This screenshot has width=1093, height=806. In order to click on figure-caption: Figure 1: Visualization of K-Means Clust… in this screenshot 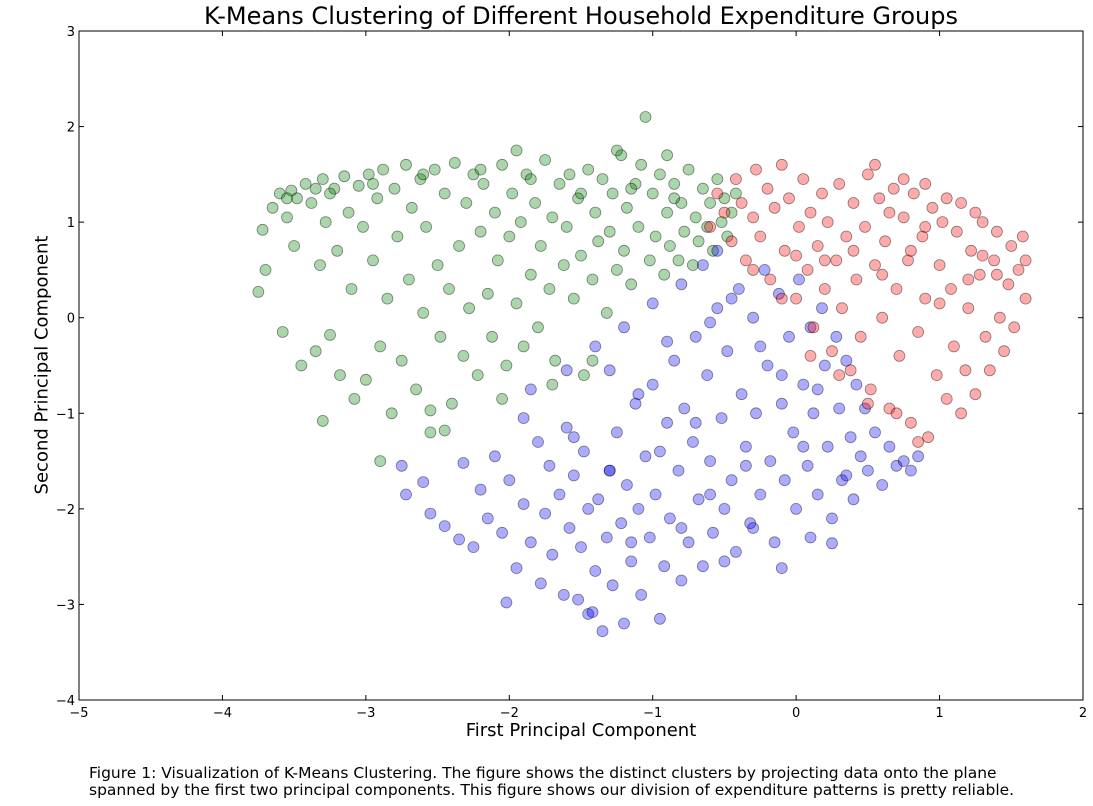, I will do `click(584, 782)`.